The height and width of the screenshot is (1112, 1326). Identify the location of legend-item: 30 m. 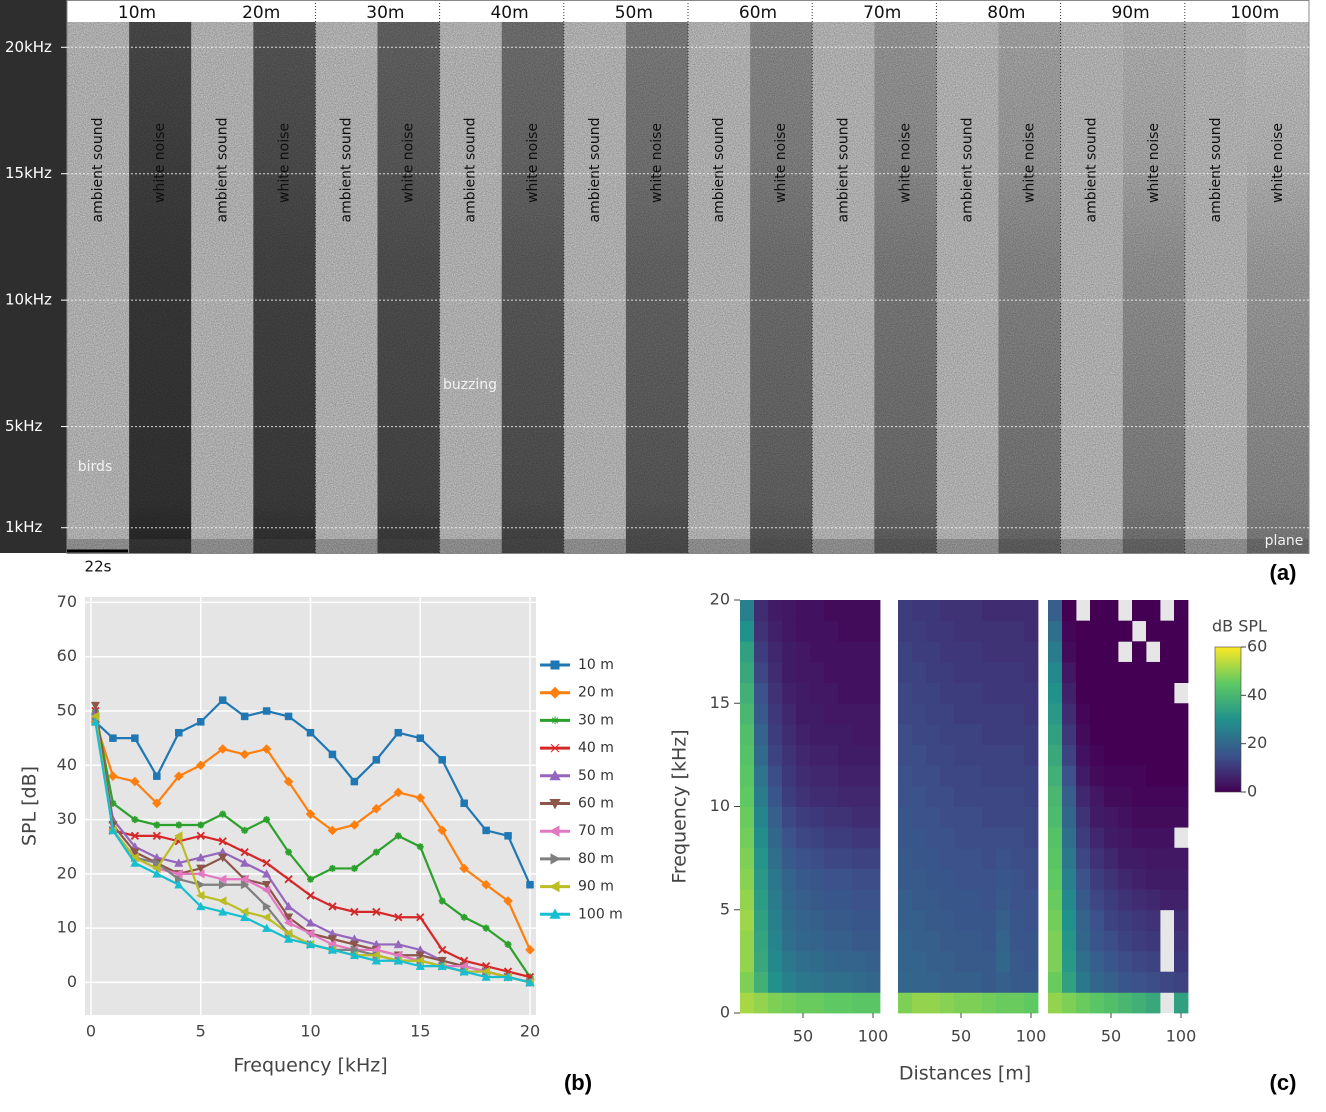
(577, 720).